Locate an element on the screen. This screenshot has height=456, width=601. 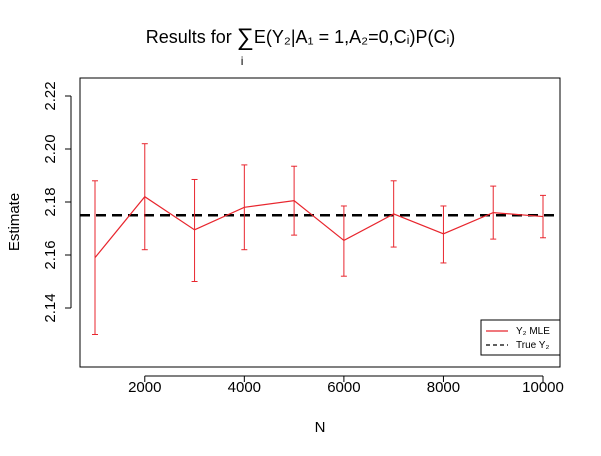
y-tick-label-4: 2.22 is located at coordinates (50, 95).